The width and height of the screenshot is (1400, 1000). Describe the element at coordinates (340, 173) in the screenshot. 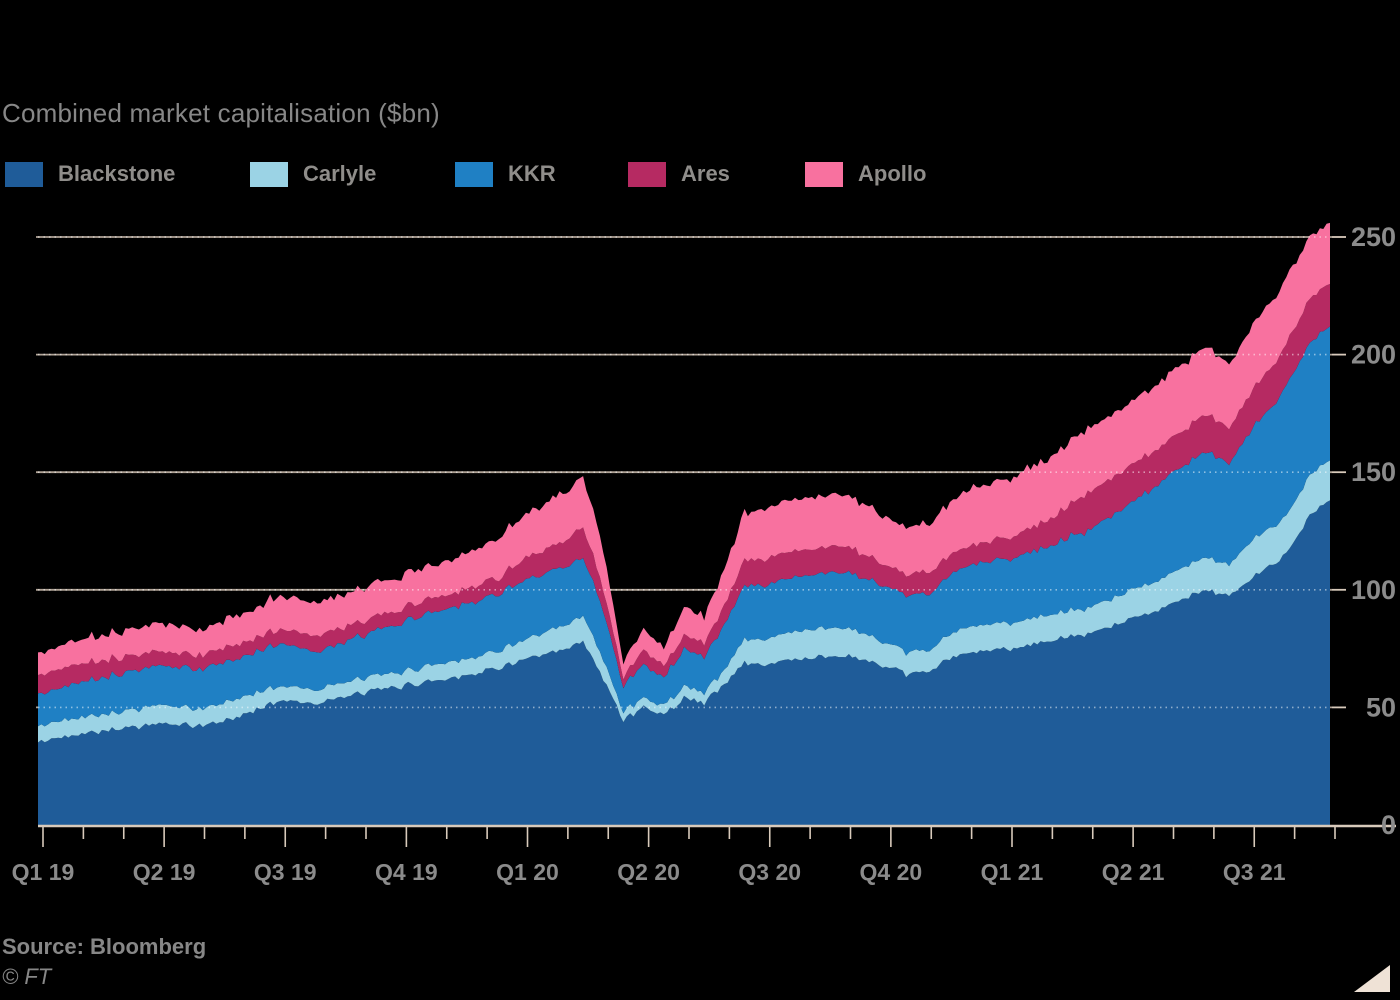

I see `legend-label: Carlyle` at that location.